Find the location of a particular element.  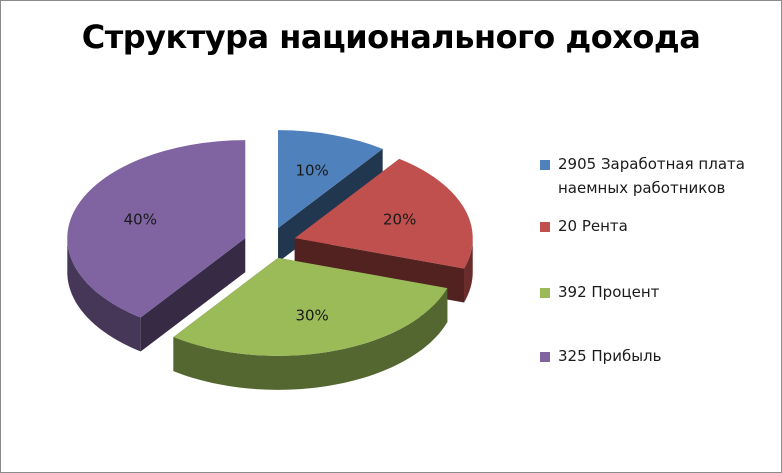

pie-slice-label: 40% is located at coordinates (140, 219).